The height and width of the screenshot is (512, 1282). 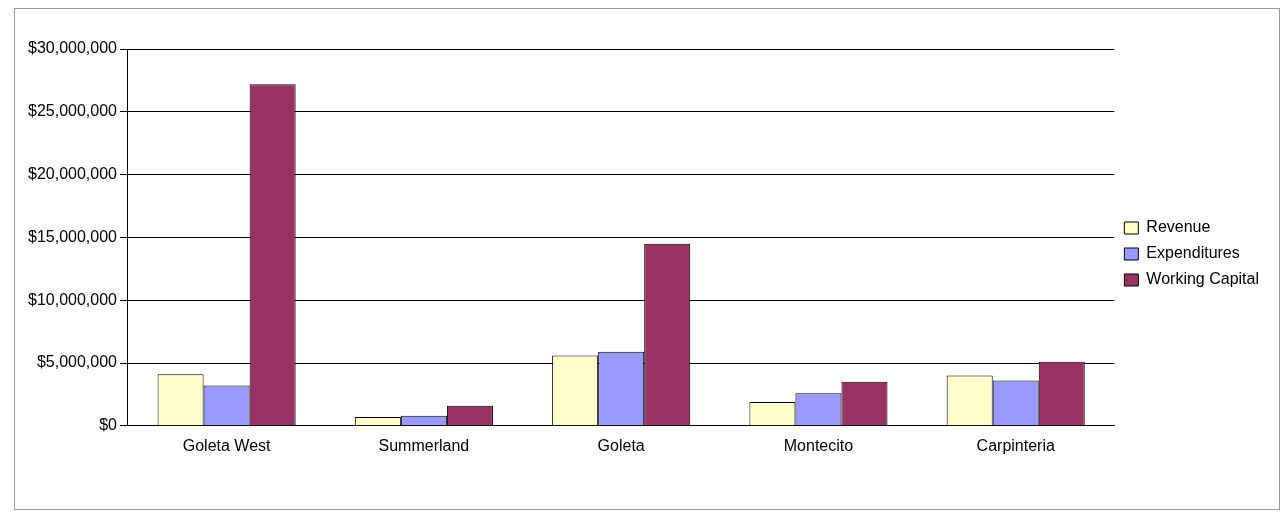 I want to click on y-tick-label: $30,000,000, so click(x=72, y=48).